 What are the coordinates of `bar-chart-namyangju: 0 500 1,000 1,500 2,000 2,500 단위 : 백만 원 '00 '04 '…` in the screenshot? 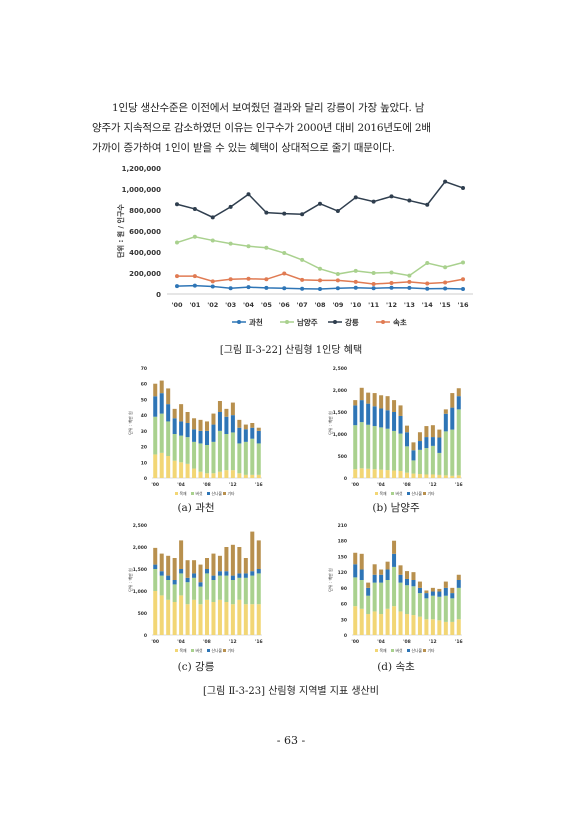 It's located at (395, 431).